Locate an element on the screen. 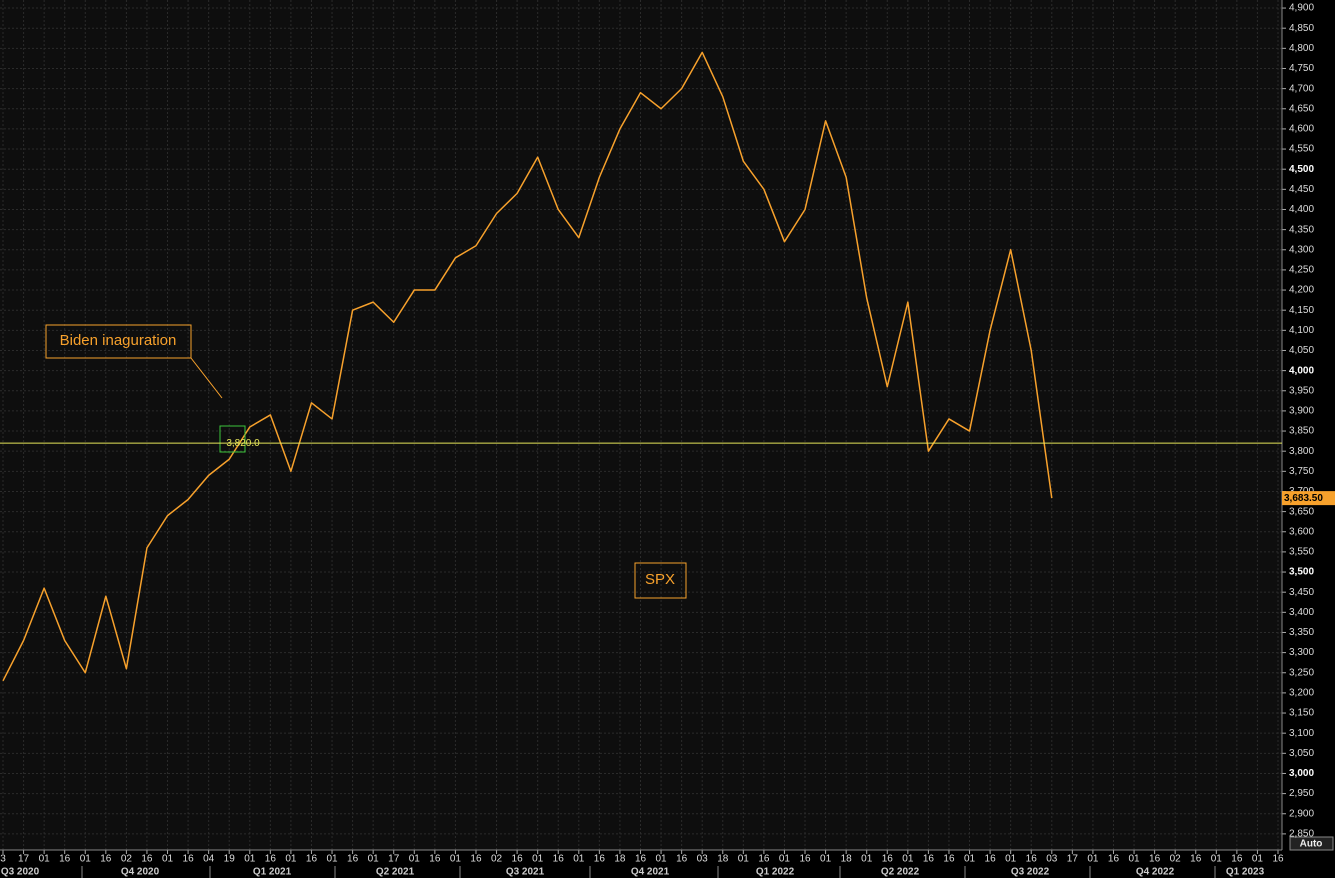 The width and height of the screenshot is (1335, 878). last-value-label: 3,683.50 is located at coordinates (1303, 498).